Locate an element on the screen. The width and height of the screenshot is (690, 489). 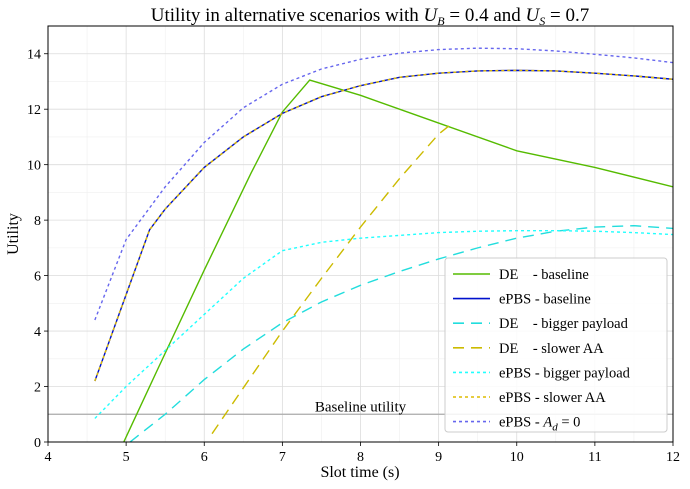
title-us-var: U is located at coordinates (533, 15).